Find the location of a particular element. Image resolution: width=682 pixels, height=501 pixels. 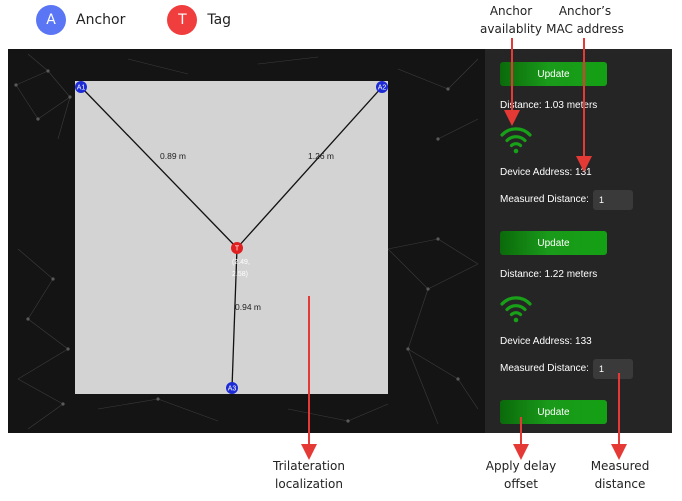

anchor-a1-label: A1 is located at coordinates (81, 88).